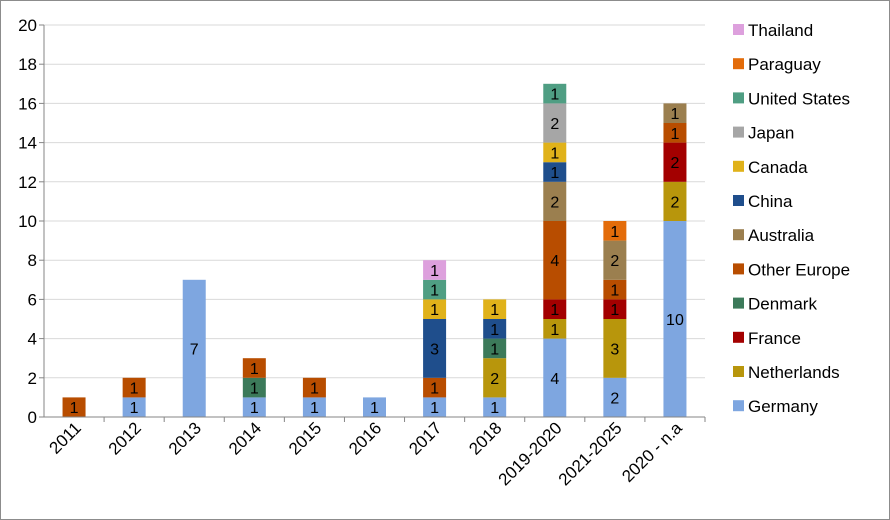  Describe the element at coordinates (125, 438) in the screenshot. I see `x-tick-label: 2012` at that location.